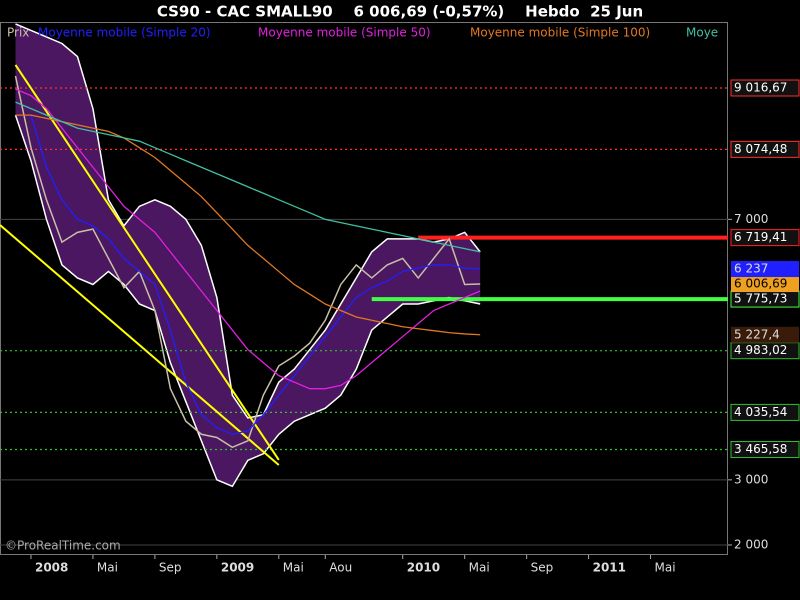 The height and width of the screenshot is (600, 800). What do you see at coordinates (757, 334) in the screenshot?
I see `last-value-label: 5 227,4` at bounding box center [757, 334].